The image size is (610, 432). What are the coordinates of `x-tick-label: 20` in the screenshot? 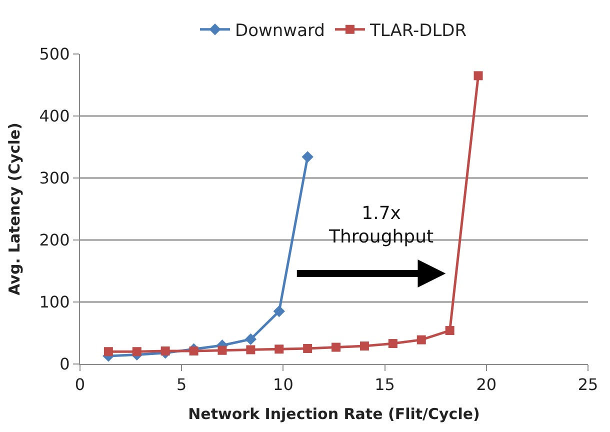 It's located at (486, 384).